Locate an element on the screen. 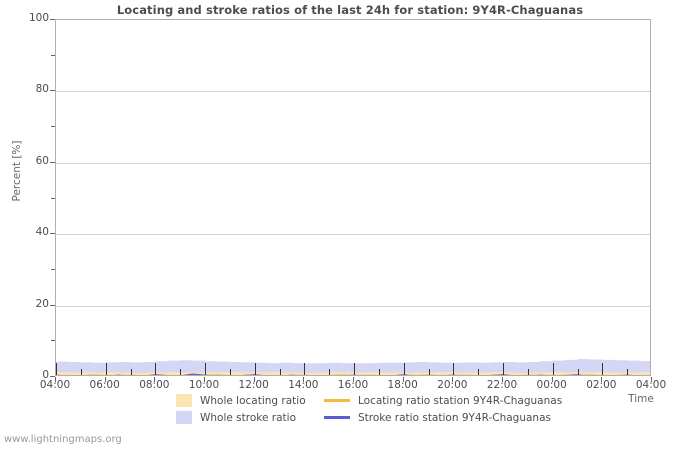 This screenshot has width=700, height=450. legend-item: Whole stroke ratio is located at coordinates (250, 417).